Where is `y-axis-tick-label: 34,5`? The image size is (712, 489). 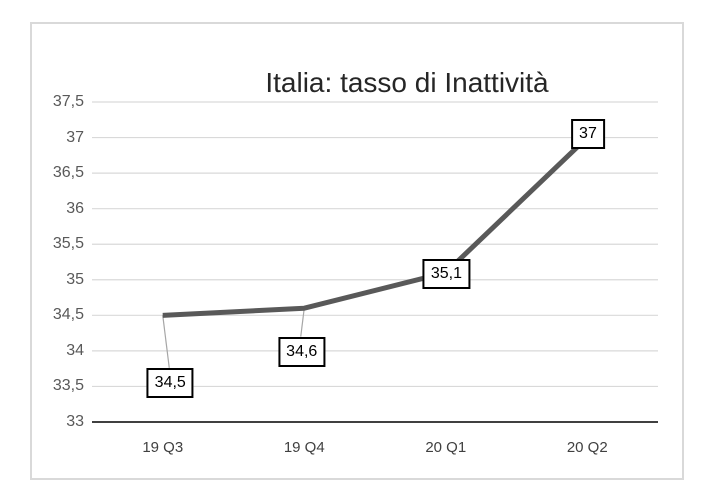
y-axis-tick-label: 34,5 is located at coordinates (68, 315).